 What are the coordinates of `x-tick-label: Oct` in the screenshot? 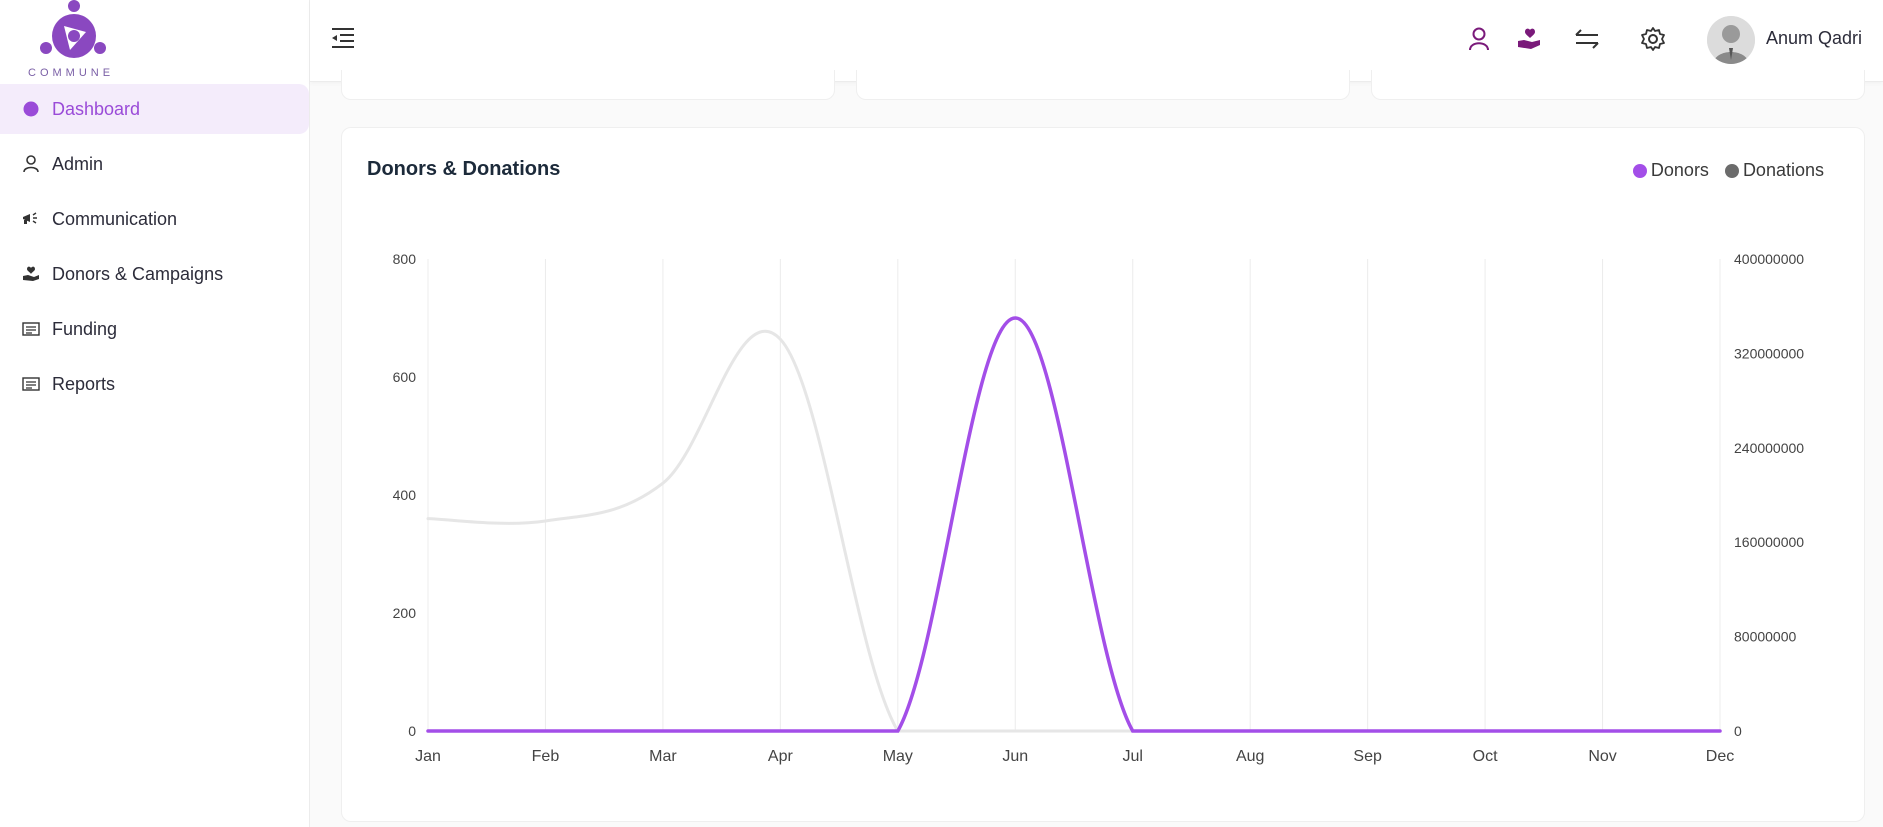 It's located at (1485, 756).